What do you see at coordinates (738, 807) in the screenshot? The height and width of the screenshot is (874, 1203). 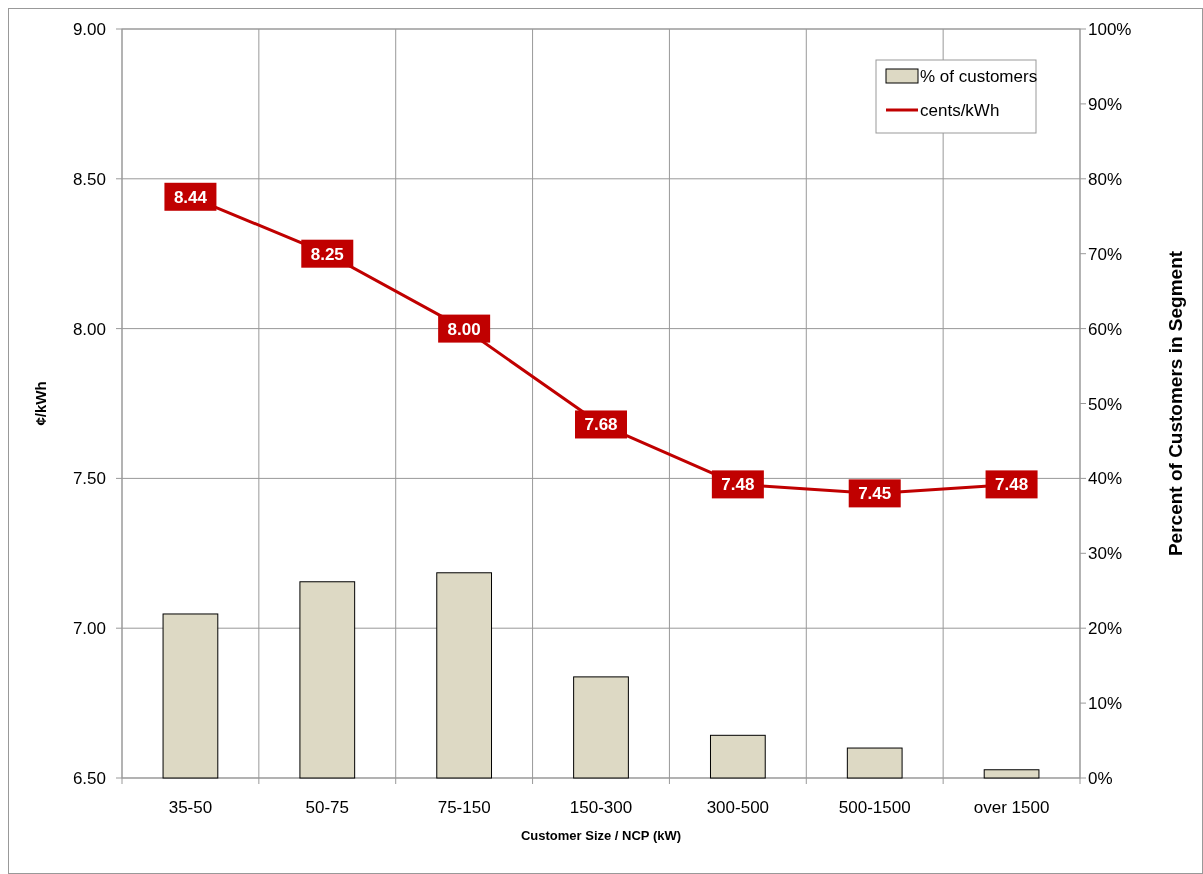 I see `x-tick-label: 300-500` at bounding box center [738, 807].